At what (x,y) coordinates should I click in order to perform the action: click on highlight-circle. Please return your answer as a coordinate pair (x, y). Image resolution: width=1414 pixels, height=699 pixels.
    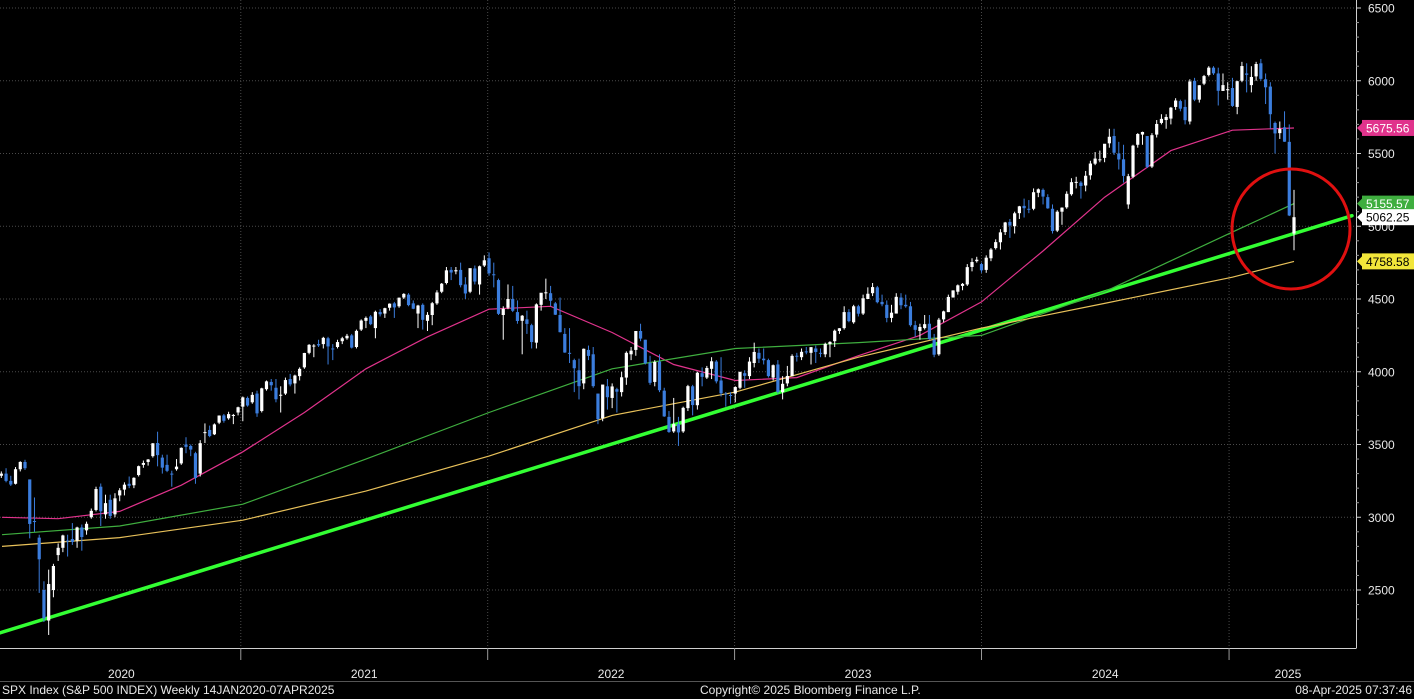
    Looking at the image, I should click on (1291, 229).